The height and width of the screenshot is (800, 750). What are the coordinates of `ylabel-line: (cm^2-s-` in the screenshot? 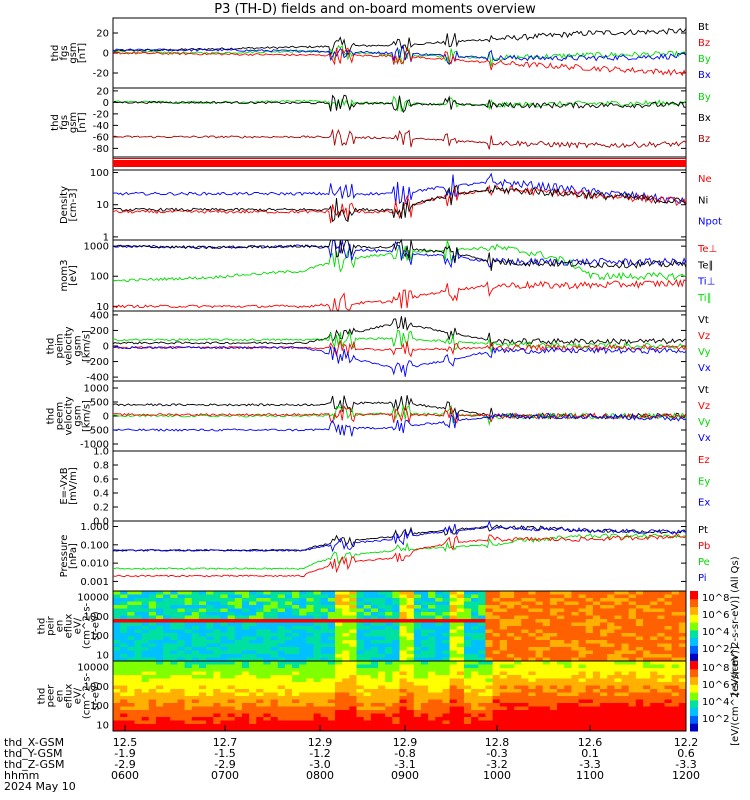 It's located at (87, 695).